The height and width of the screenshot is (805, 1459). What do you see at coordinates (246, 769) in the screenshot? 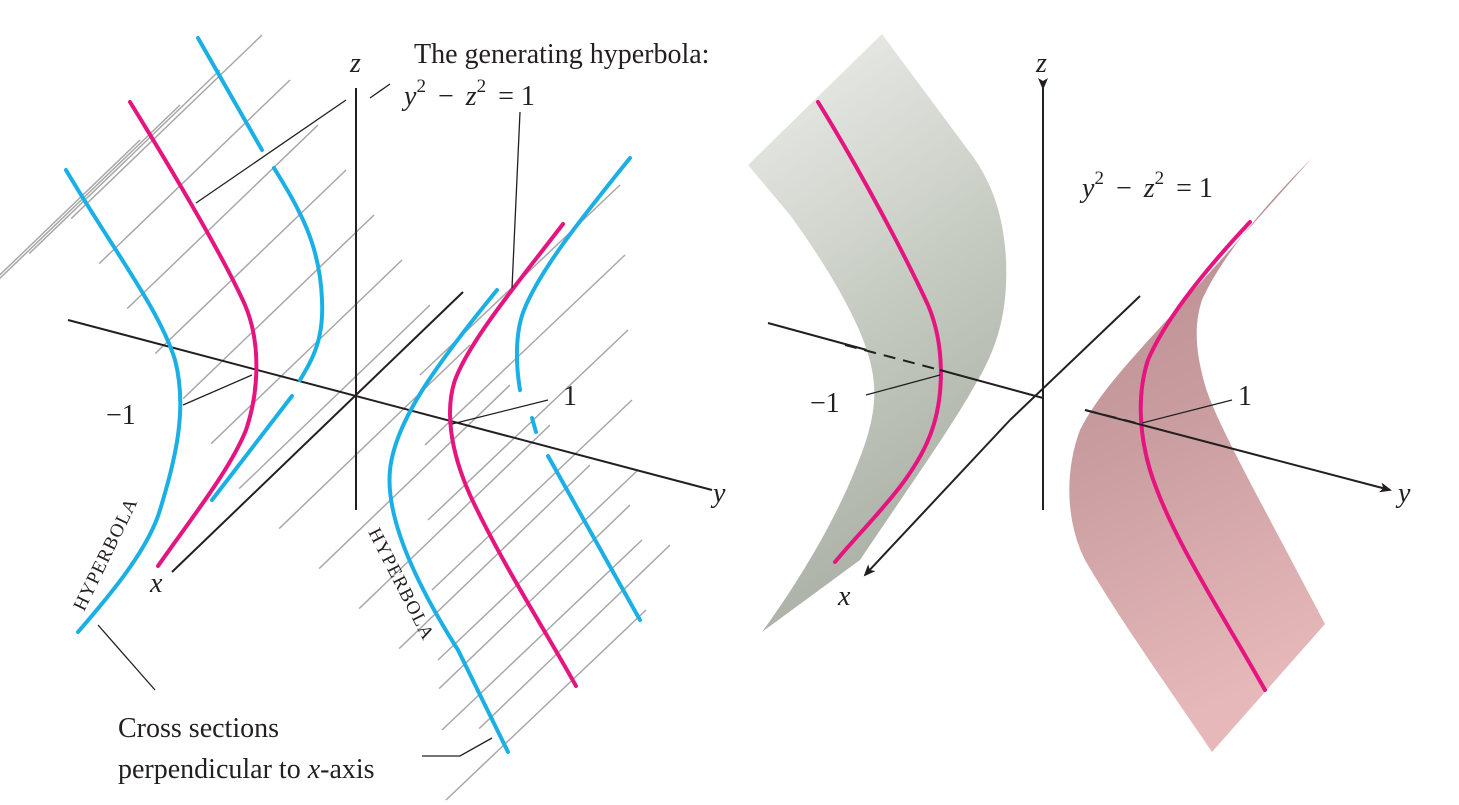
I see `caption-line-2: perpendicular to x-axis` at bounding box center [246, 769].